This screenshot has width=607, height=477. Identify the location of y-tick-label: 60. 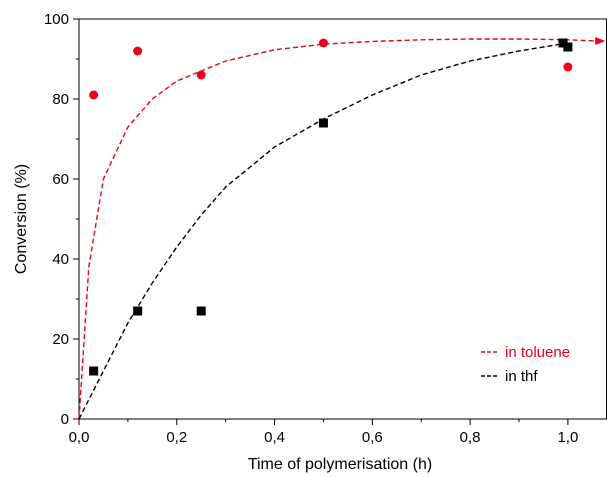
(60, 179).